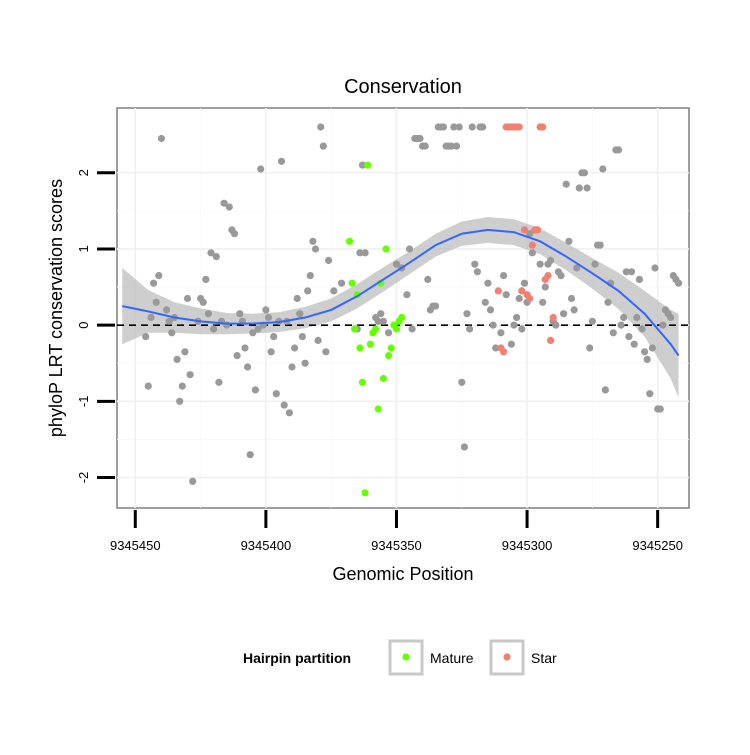 Image resolution: width=750 pixels, height=755 pixels. What do you see at coordinates (83, 325) in the screenshot?
I see `y-tick-label: 0` at bounding box center [83, 325].